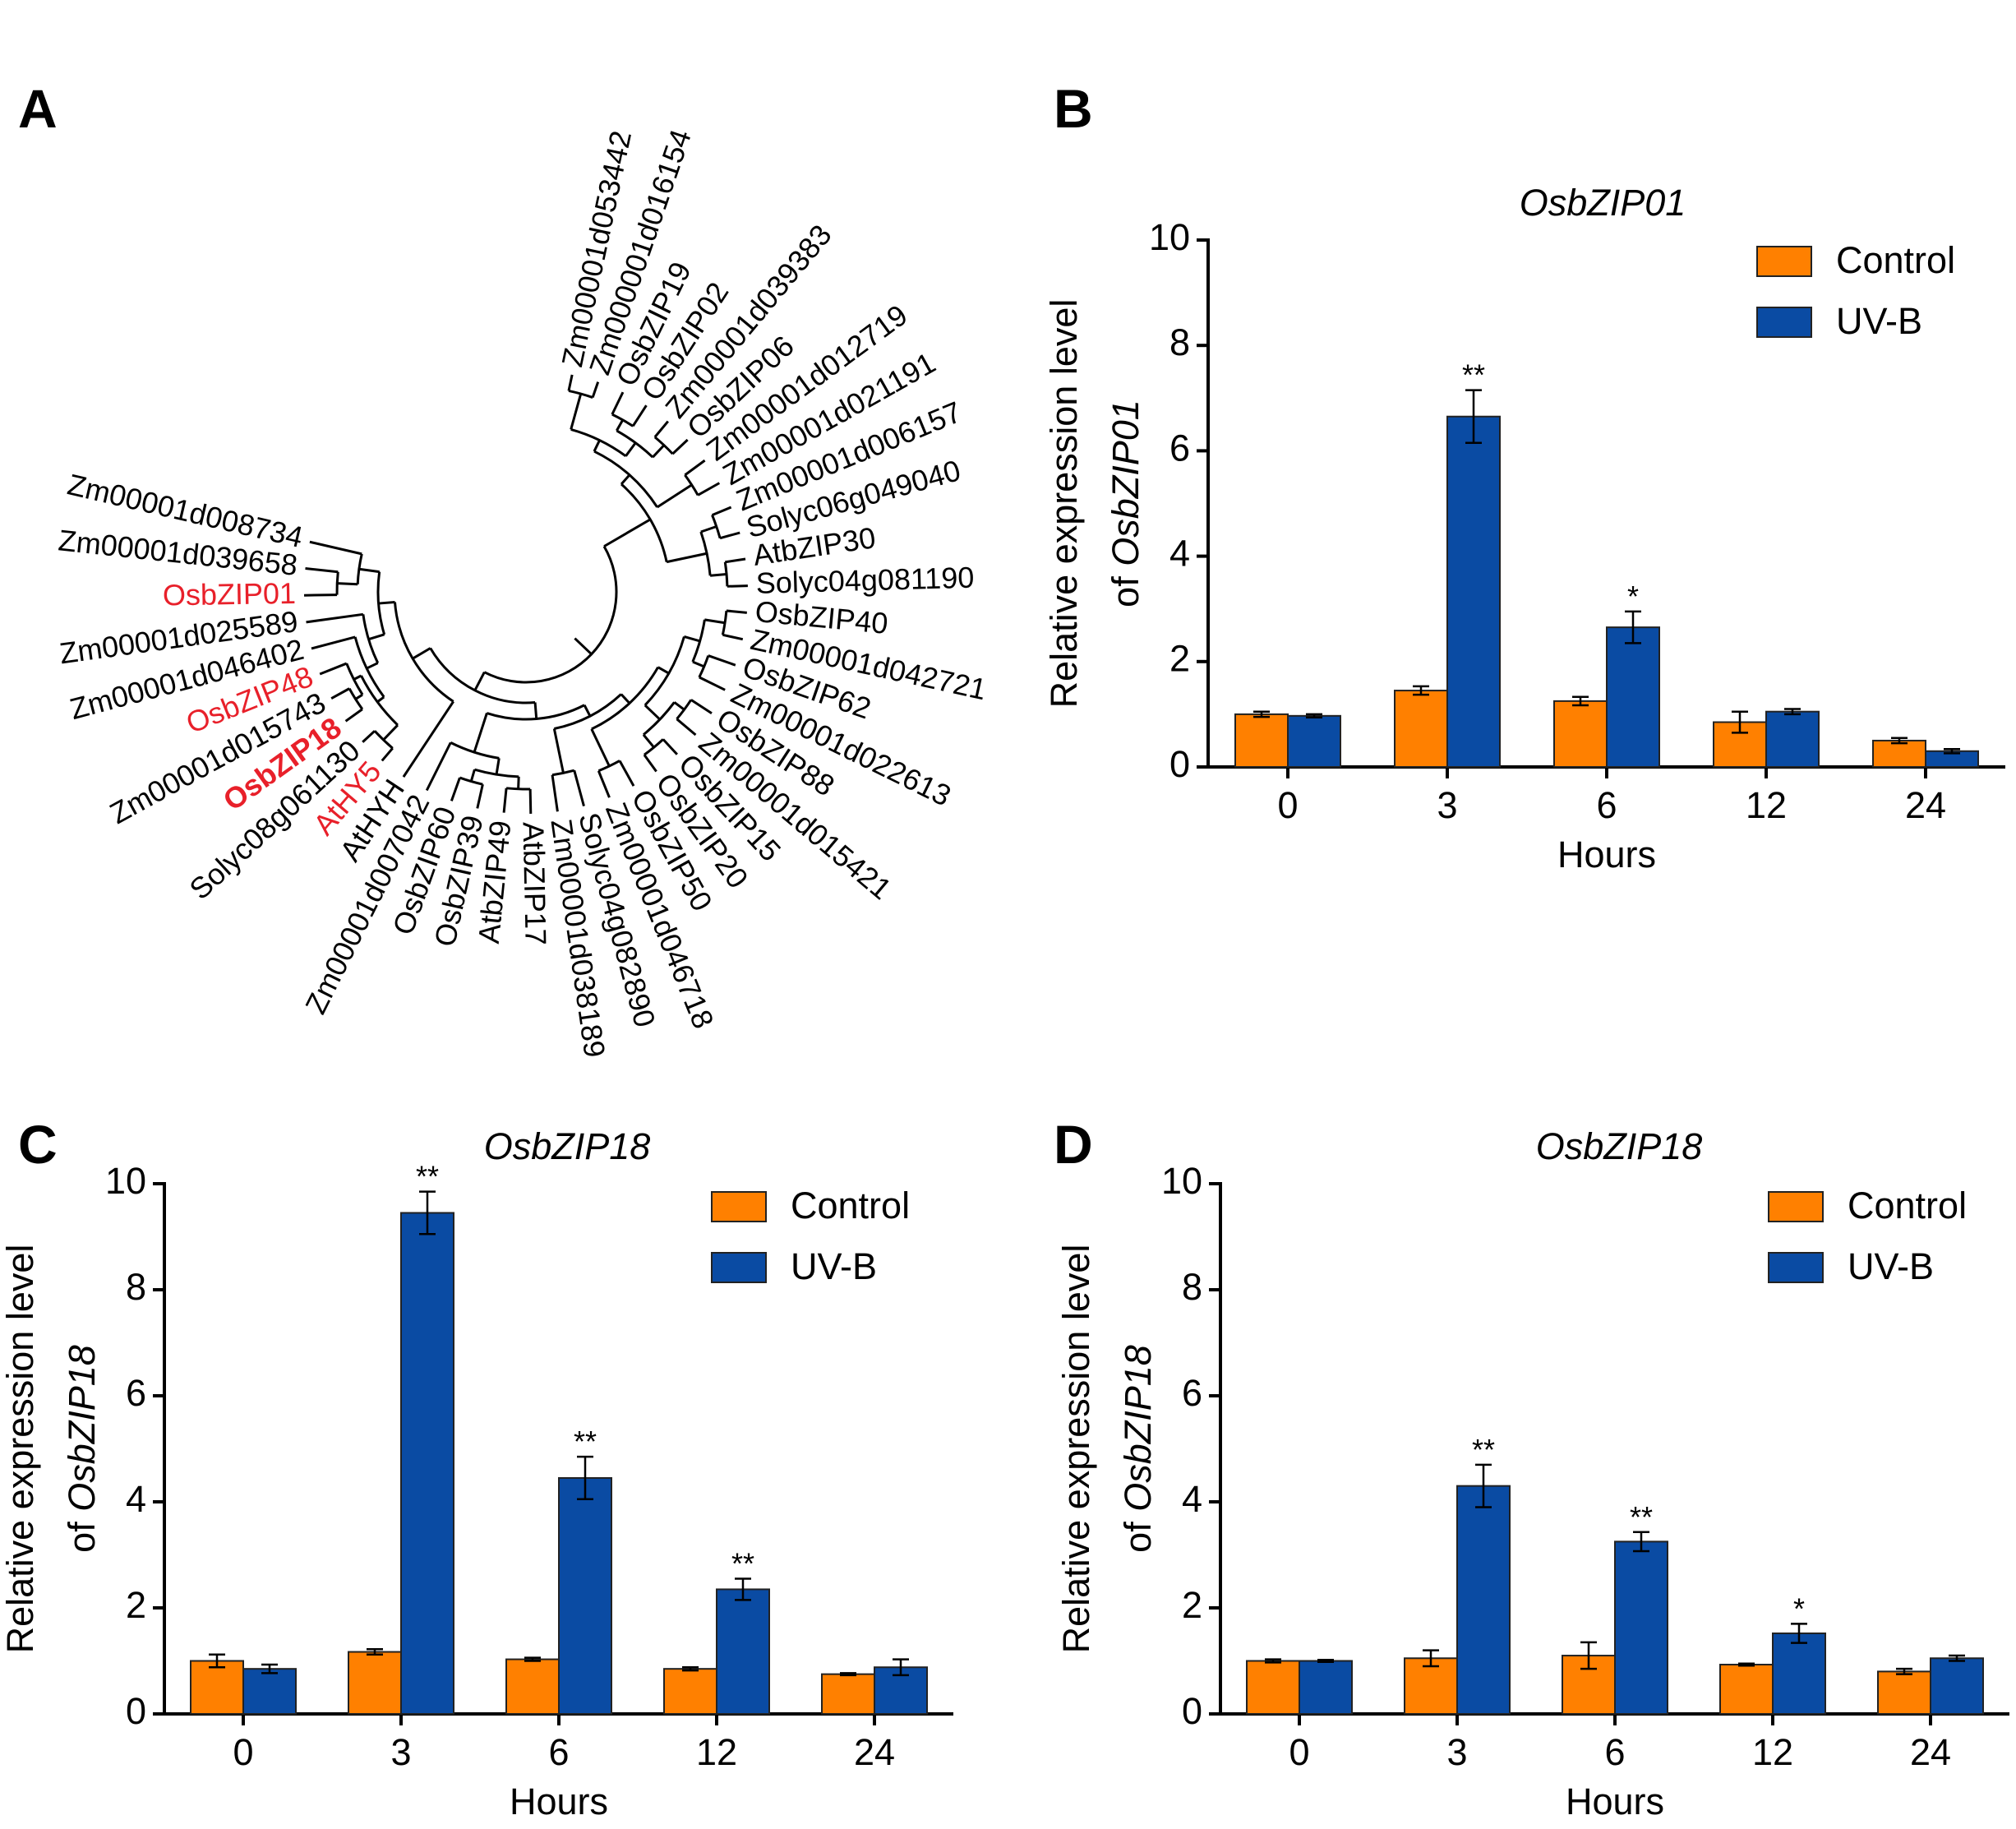 The image size is (2016, 1829). What do you see at coordinates (1606, 805) in the screenshot?
I see `x-tick-label-6: 6` at bounding box center [1606, 805].